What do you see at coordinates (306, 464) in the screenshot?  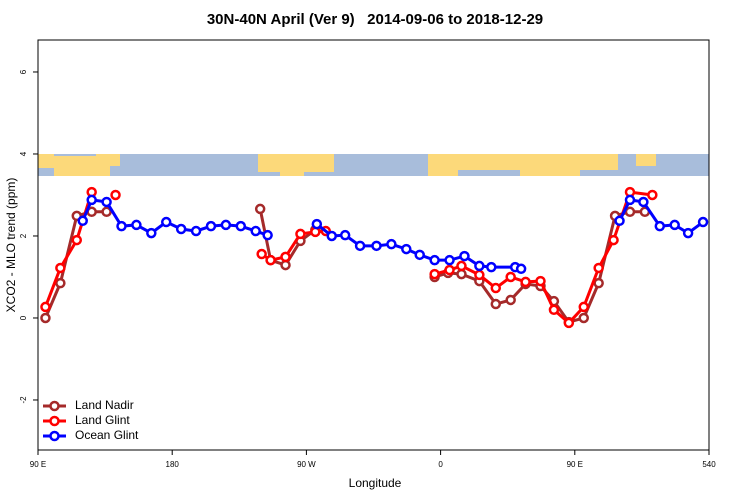 I see `x-tick-label: 90 W` at bounding box center [306, 464].